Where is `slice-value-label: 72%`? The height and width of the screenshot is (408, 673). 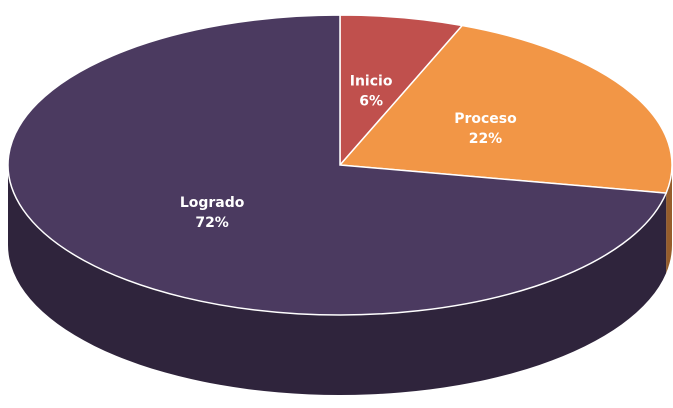
slice-value-label: 72% is located at coordinates (212, 223).